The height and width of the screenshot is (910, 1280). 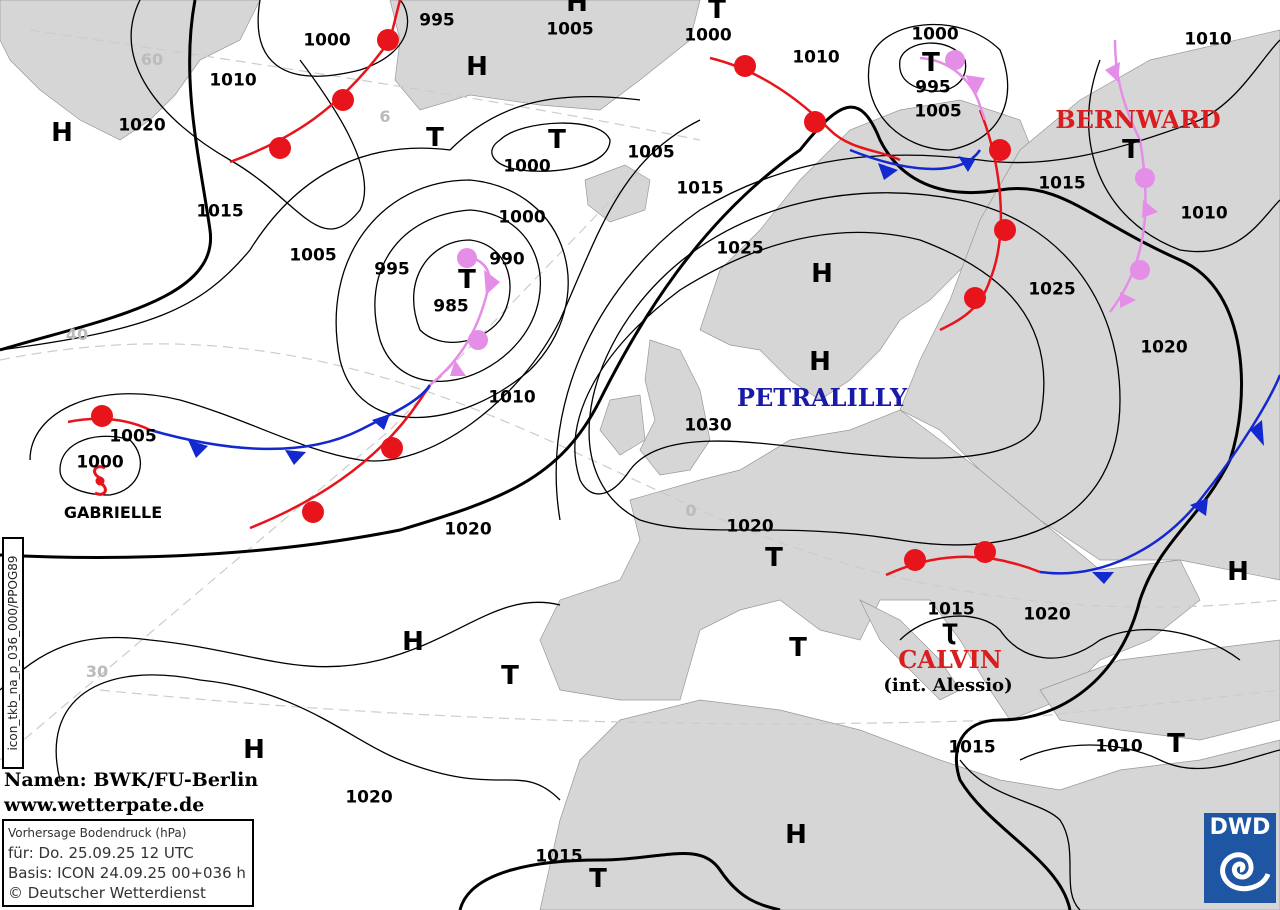 I want to click on land-ireland, so click(x=622, y=425).